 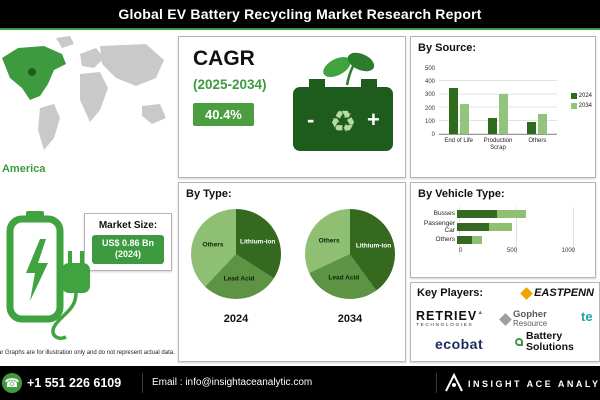 What do you see at coordinates (550, 347) in the screenshot?
I see `battery-solutions-subtext: Solutions` at bounding box center [550, 347].